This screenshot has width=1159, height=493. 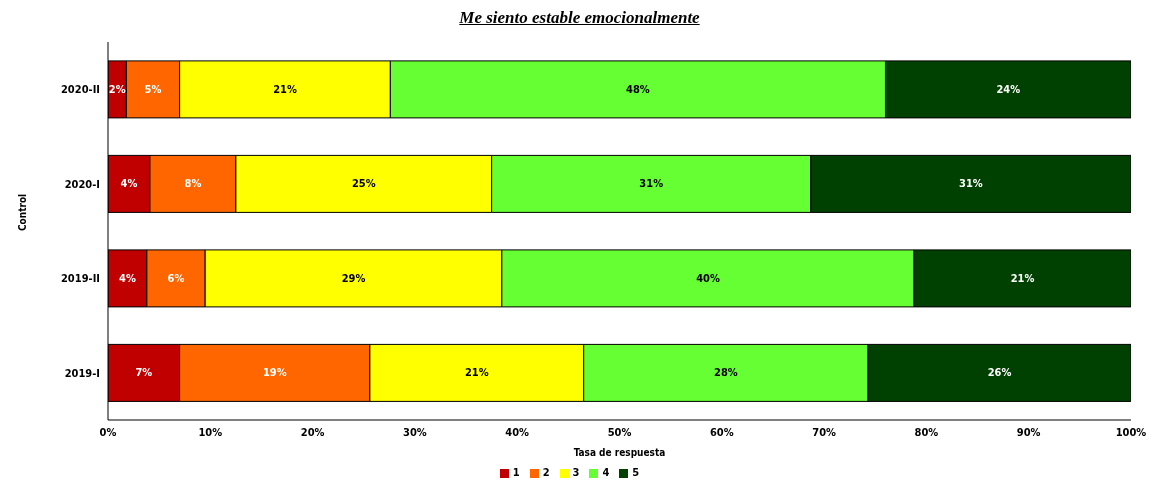 I want to click on data-label: 24%, so click(x=1008, y=89).